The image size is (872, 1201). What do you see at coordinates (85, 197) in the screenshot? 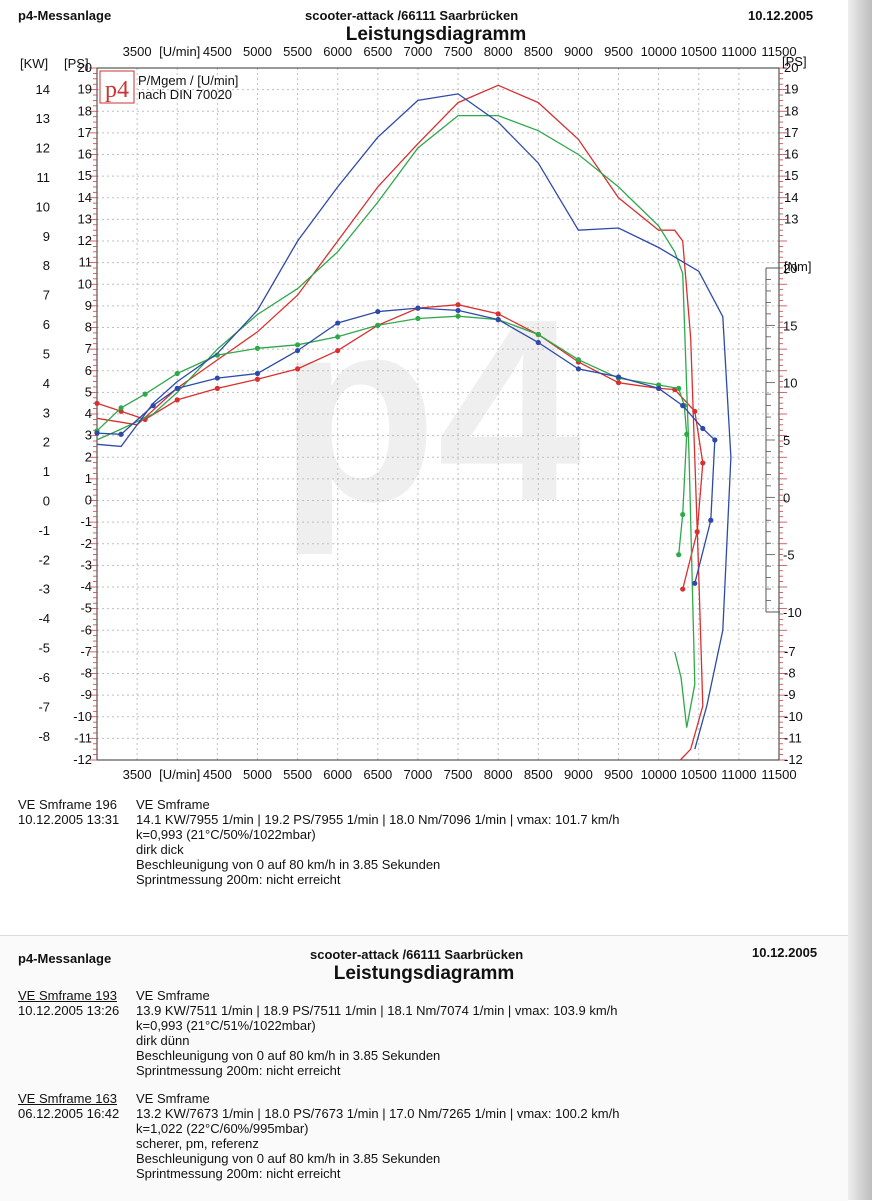
I see `ps-tick-label: 14` at bounding box center [85, 197].